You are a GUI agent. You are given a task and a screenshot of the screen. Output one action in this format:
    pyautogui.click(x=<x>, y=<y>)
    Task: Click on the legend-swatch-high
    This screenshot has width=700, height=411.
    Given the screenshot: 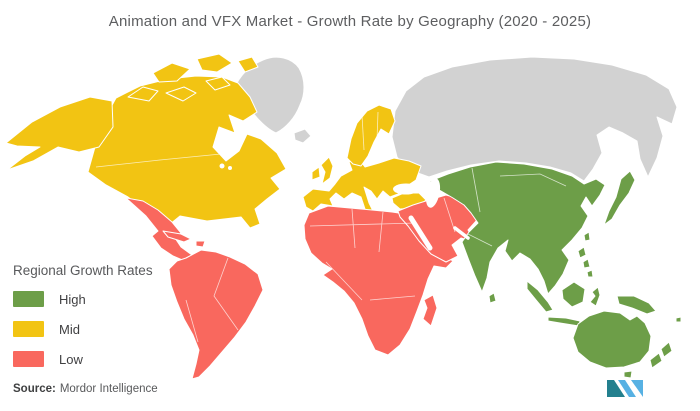 What is the action you would take?
    pyautogui.click(x=28, y=299)
    